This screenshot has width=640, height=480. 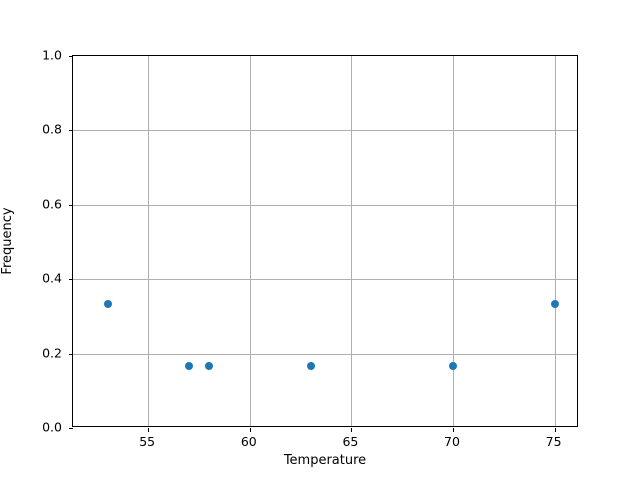 What do you see at coordinates (350, 441) in the screenshot?
I see `x-tick-label: 65` at bounding box center [350, 441].